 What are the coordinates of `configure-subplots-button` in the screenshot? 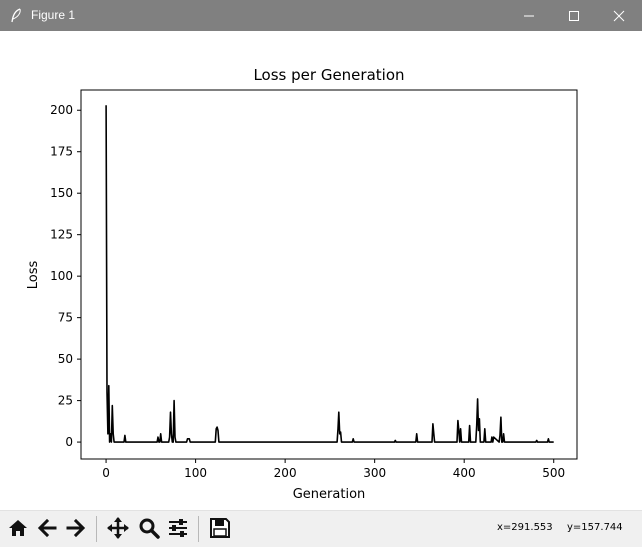 It's located at (178, 528).